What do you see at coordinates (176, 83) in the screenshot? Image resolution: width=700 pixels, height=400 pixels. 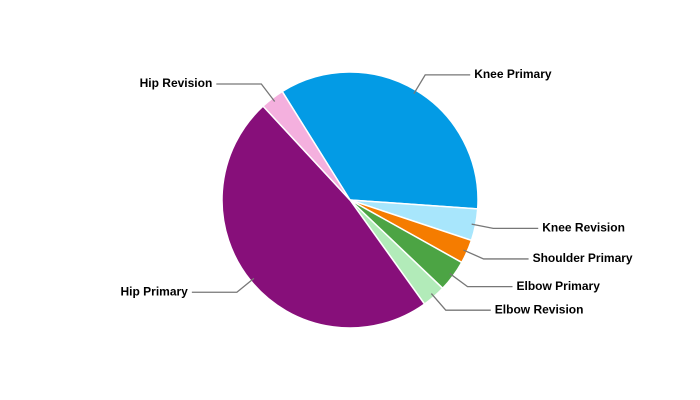 I see `slice-label: Hip Revision` at bounding box center [176, 83].